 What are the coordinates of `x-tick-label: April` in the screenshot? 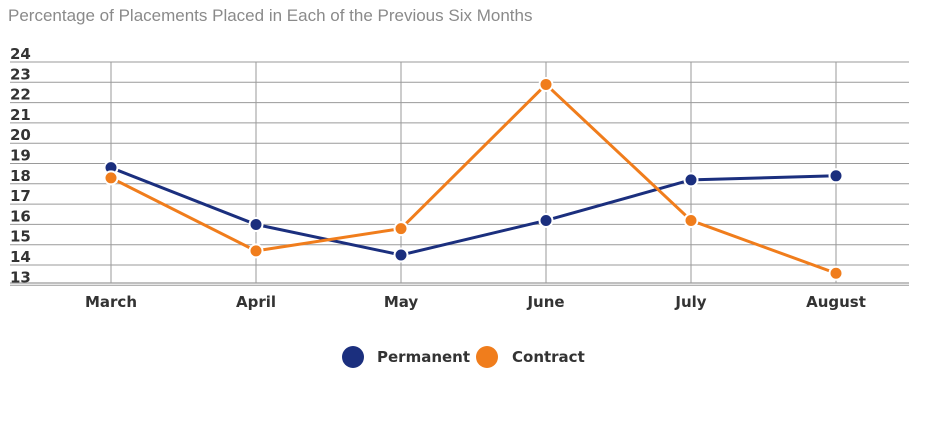 It's located at (256, 302).